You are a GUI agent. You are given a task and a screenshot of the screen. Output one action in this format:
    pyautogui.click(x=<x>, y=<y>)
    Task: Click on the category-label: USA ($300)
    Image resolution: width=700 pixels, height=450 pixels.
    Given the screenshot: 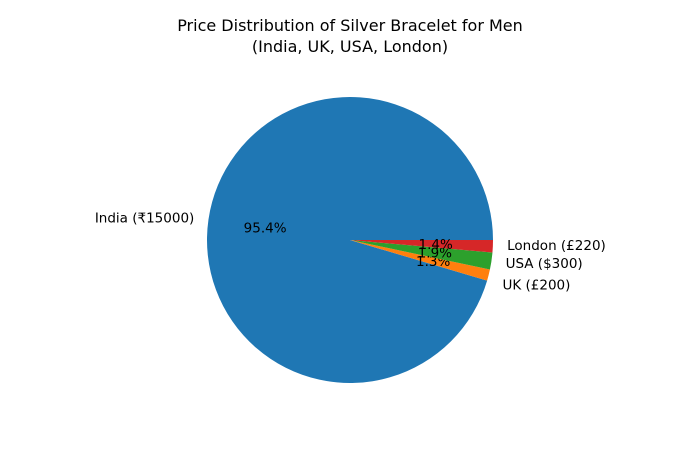 What is the action you would take?
    pyautogui.click(x=544, y=264)
    